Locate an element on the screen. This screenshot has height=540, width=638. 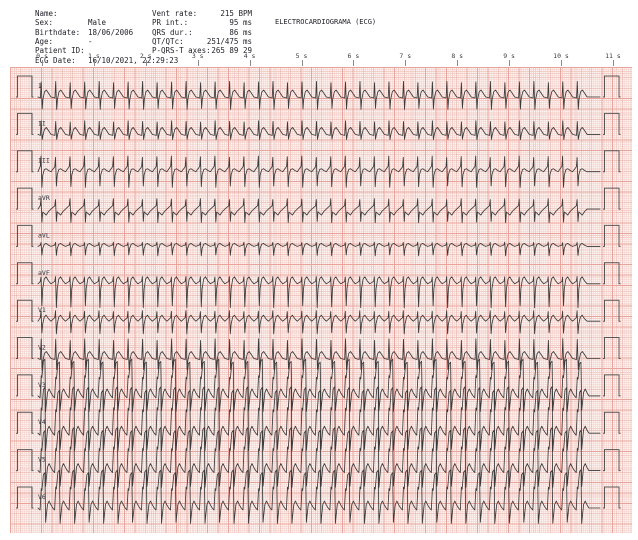
field-label: Vent rate: is located at coordinates (175, 13).